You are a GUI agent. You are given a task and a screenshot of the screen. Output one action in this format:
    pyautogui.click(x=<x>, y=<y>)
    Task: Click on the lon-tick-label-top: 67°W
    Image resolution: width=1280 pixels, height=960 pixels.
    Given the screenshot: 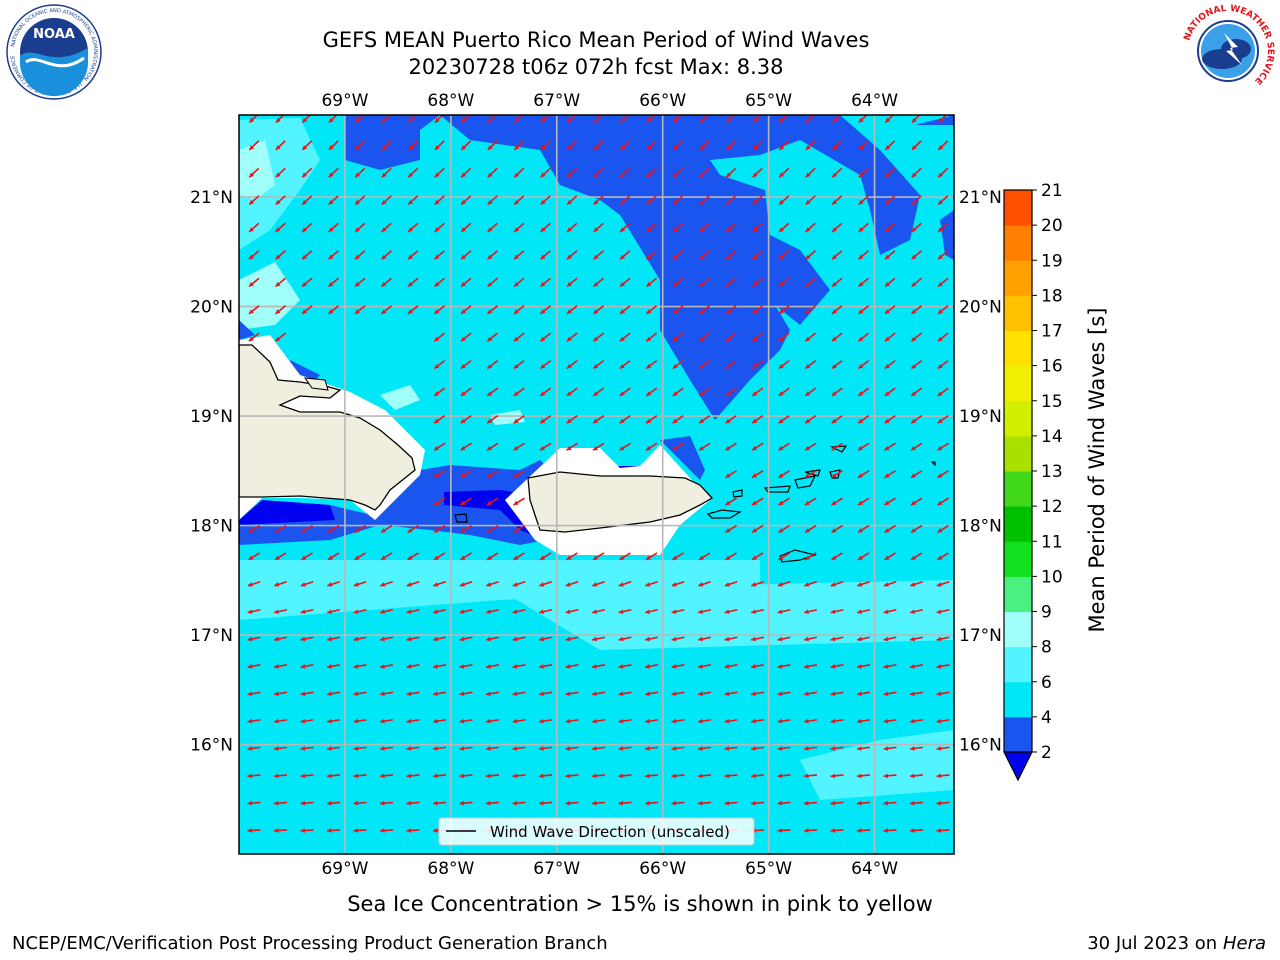 What is the action you would take?
    pyautogui.click(x=556, y=101)
    